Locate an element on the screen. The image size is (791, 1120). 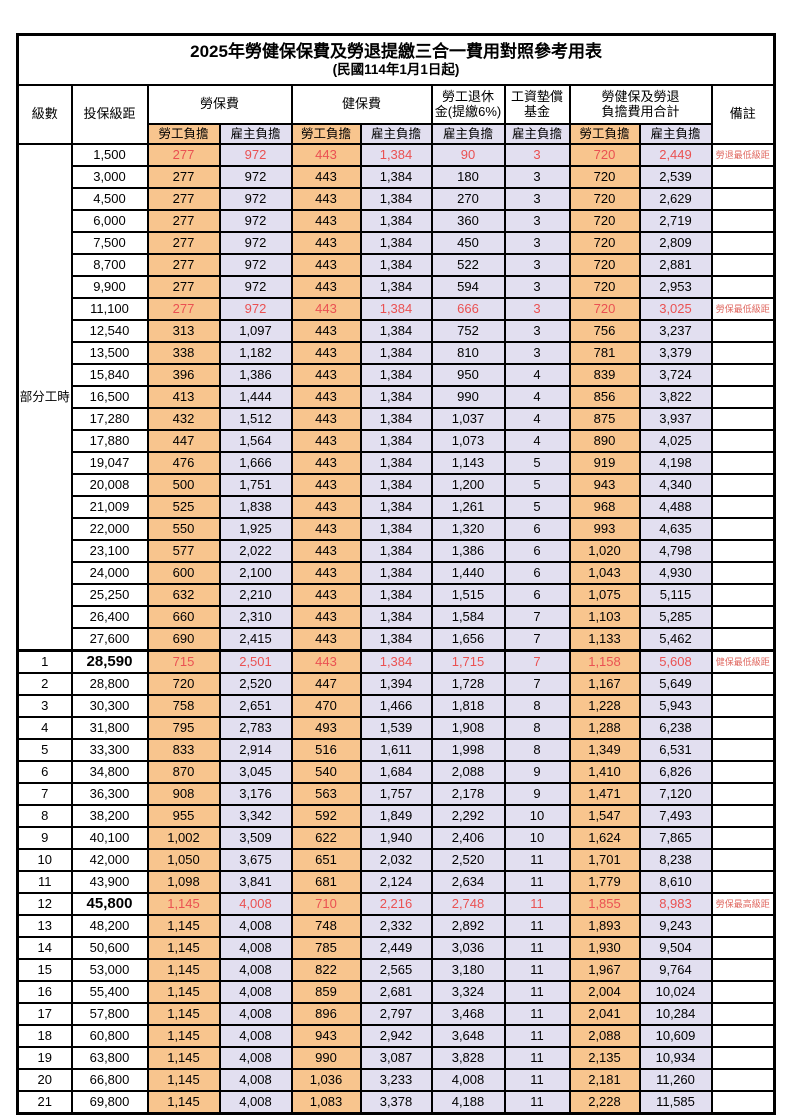
cell-labor-employee: 1,050 is located at coordinates (183, 860).